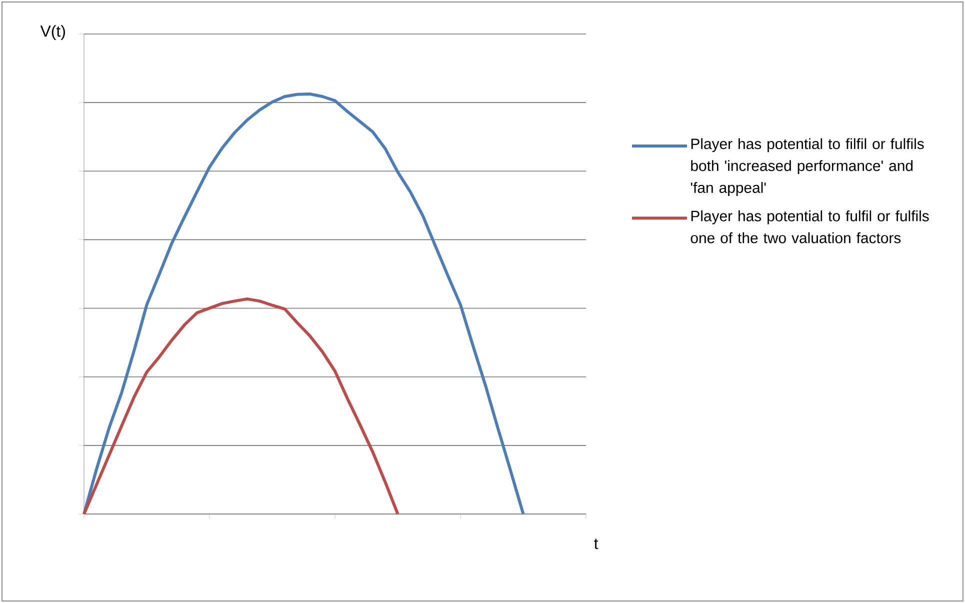  I want to click on x-axis-title: t, so click(596, 544).